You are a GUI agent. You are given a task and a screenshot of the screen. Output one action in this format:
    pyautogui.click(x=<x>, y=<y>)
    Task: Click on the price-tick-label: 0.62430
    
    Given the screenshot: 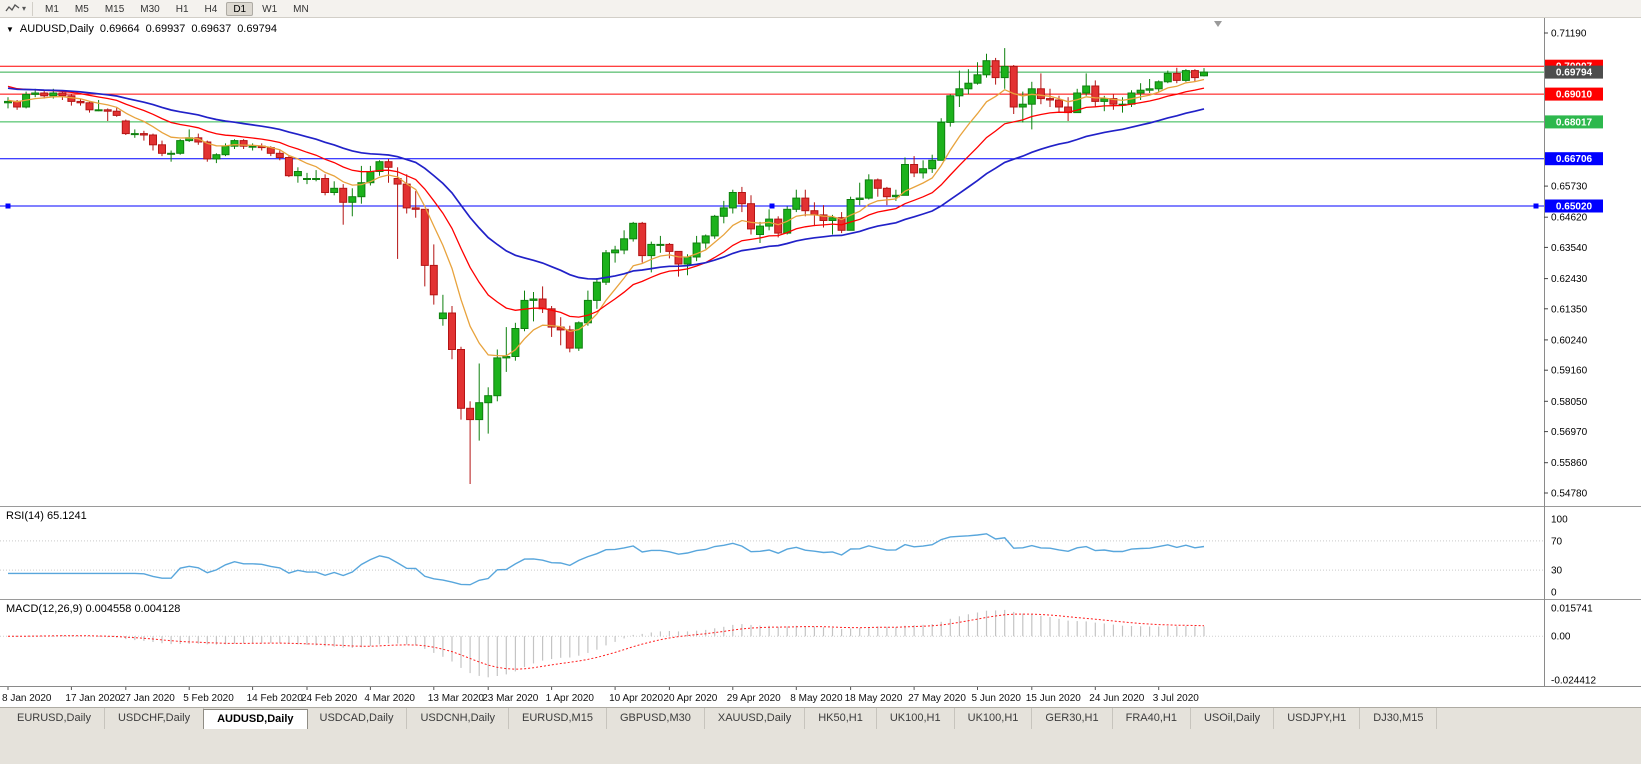 What is the action you would take?
    pyautogui.click(x=1569, y=279)
    